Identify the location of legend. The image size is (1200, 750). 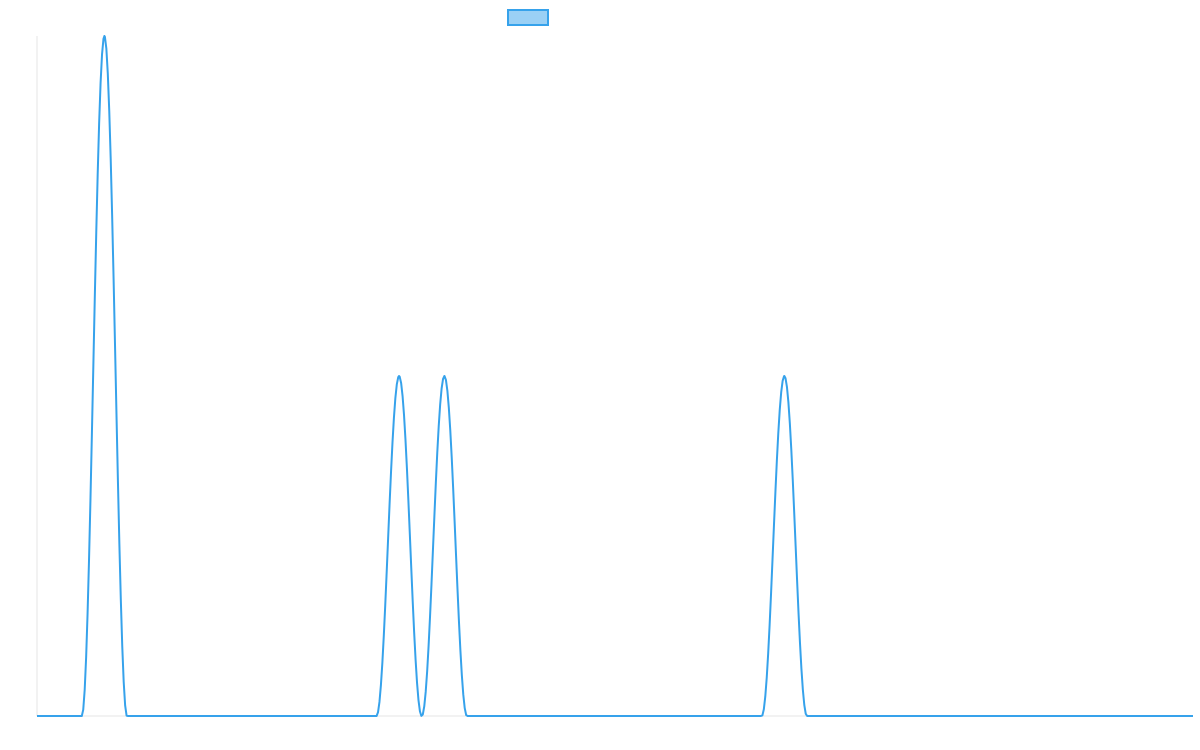
(528, 17).